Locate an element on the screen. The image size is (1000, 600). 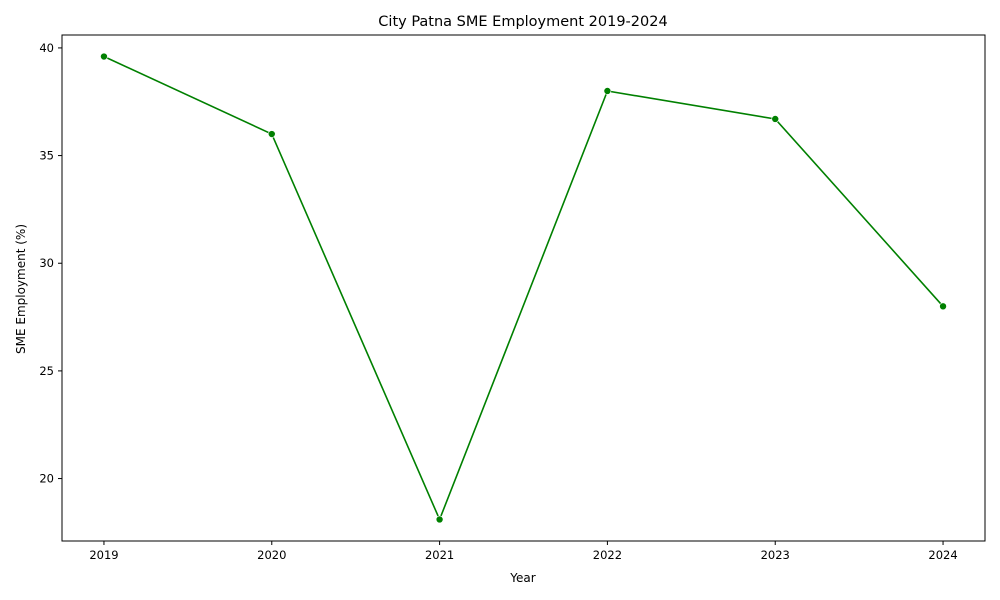
x-tick-label: 2024 is located at coordinates (942, 555).